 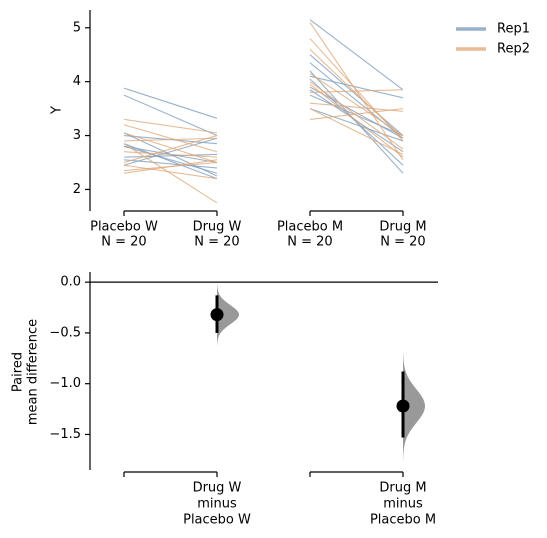 I want to click on y-tick-label: −0.5, so click(x=65, y=332).